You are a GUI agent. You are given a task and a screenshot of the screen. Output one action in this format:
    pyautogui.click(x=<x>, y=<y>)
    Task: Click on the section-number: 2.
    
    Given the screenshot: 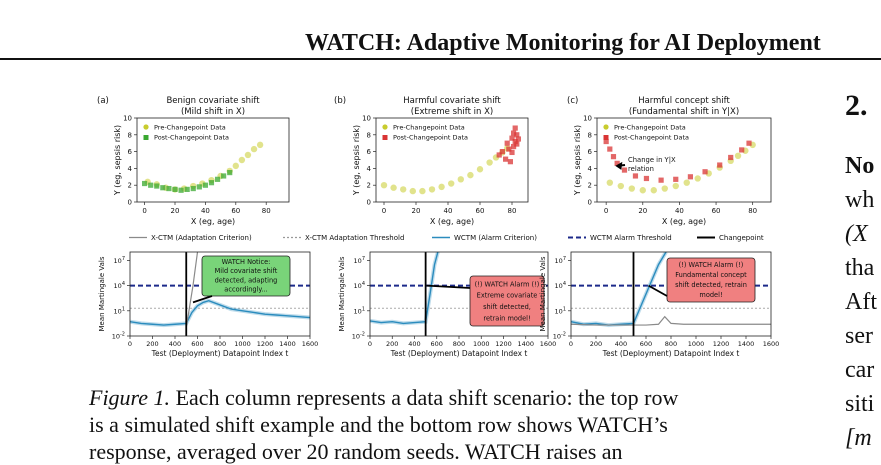 What is the action you would take?
    pyautogui.click(x=856, y=105)
    